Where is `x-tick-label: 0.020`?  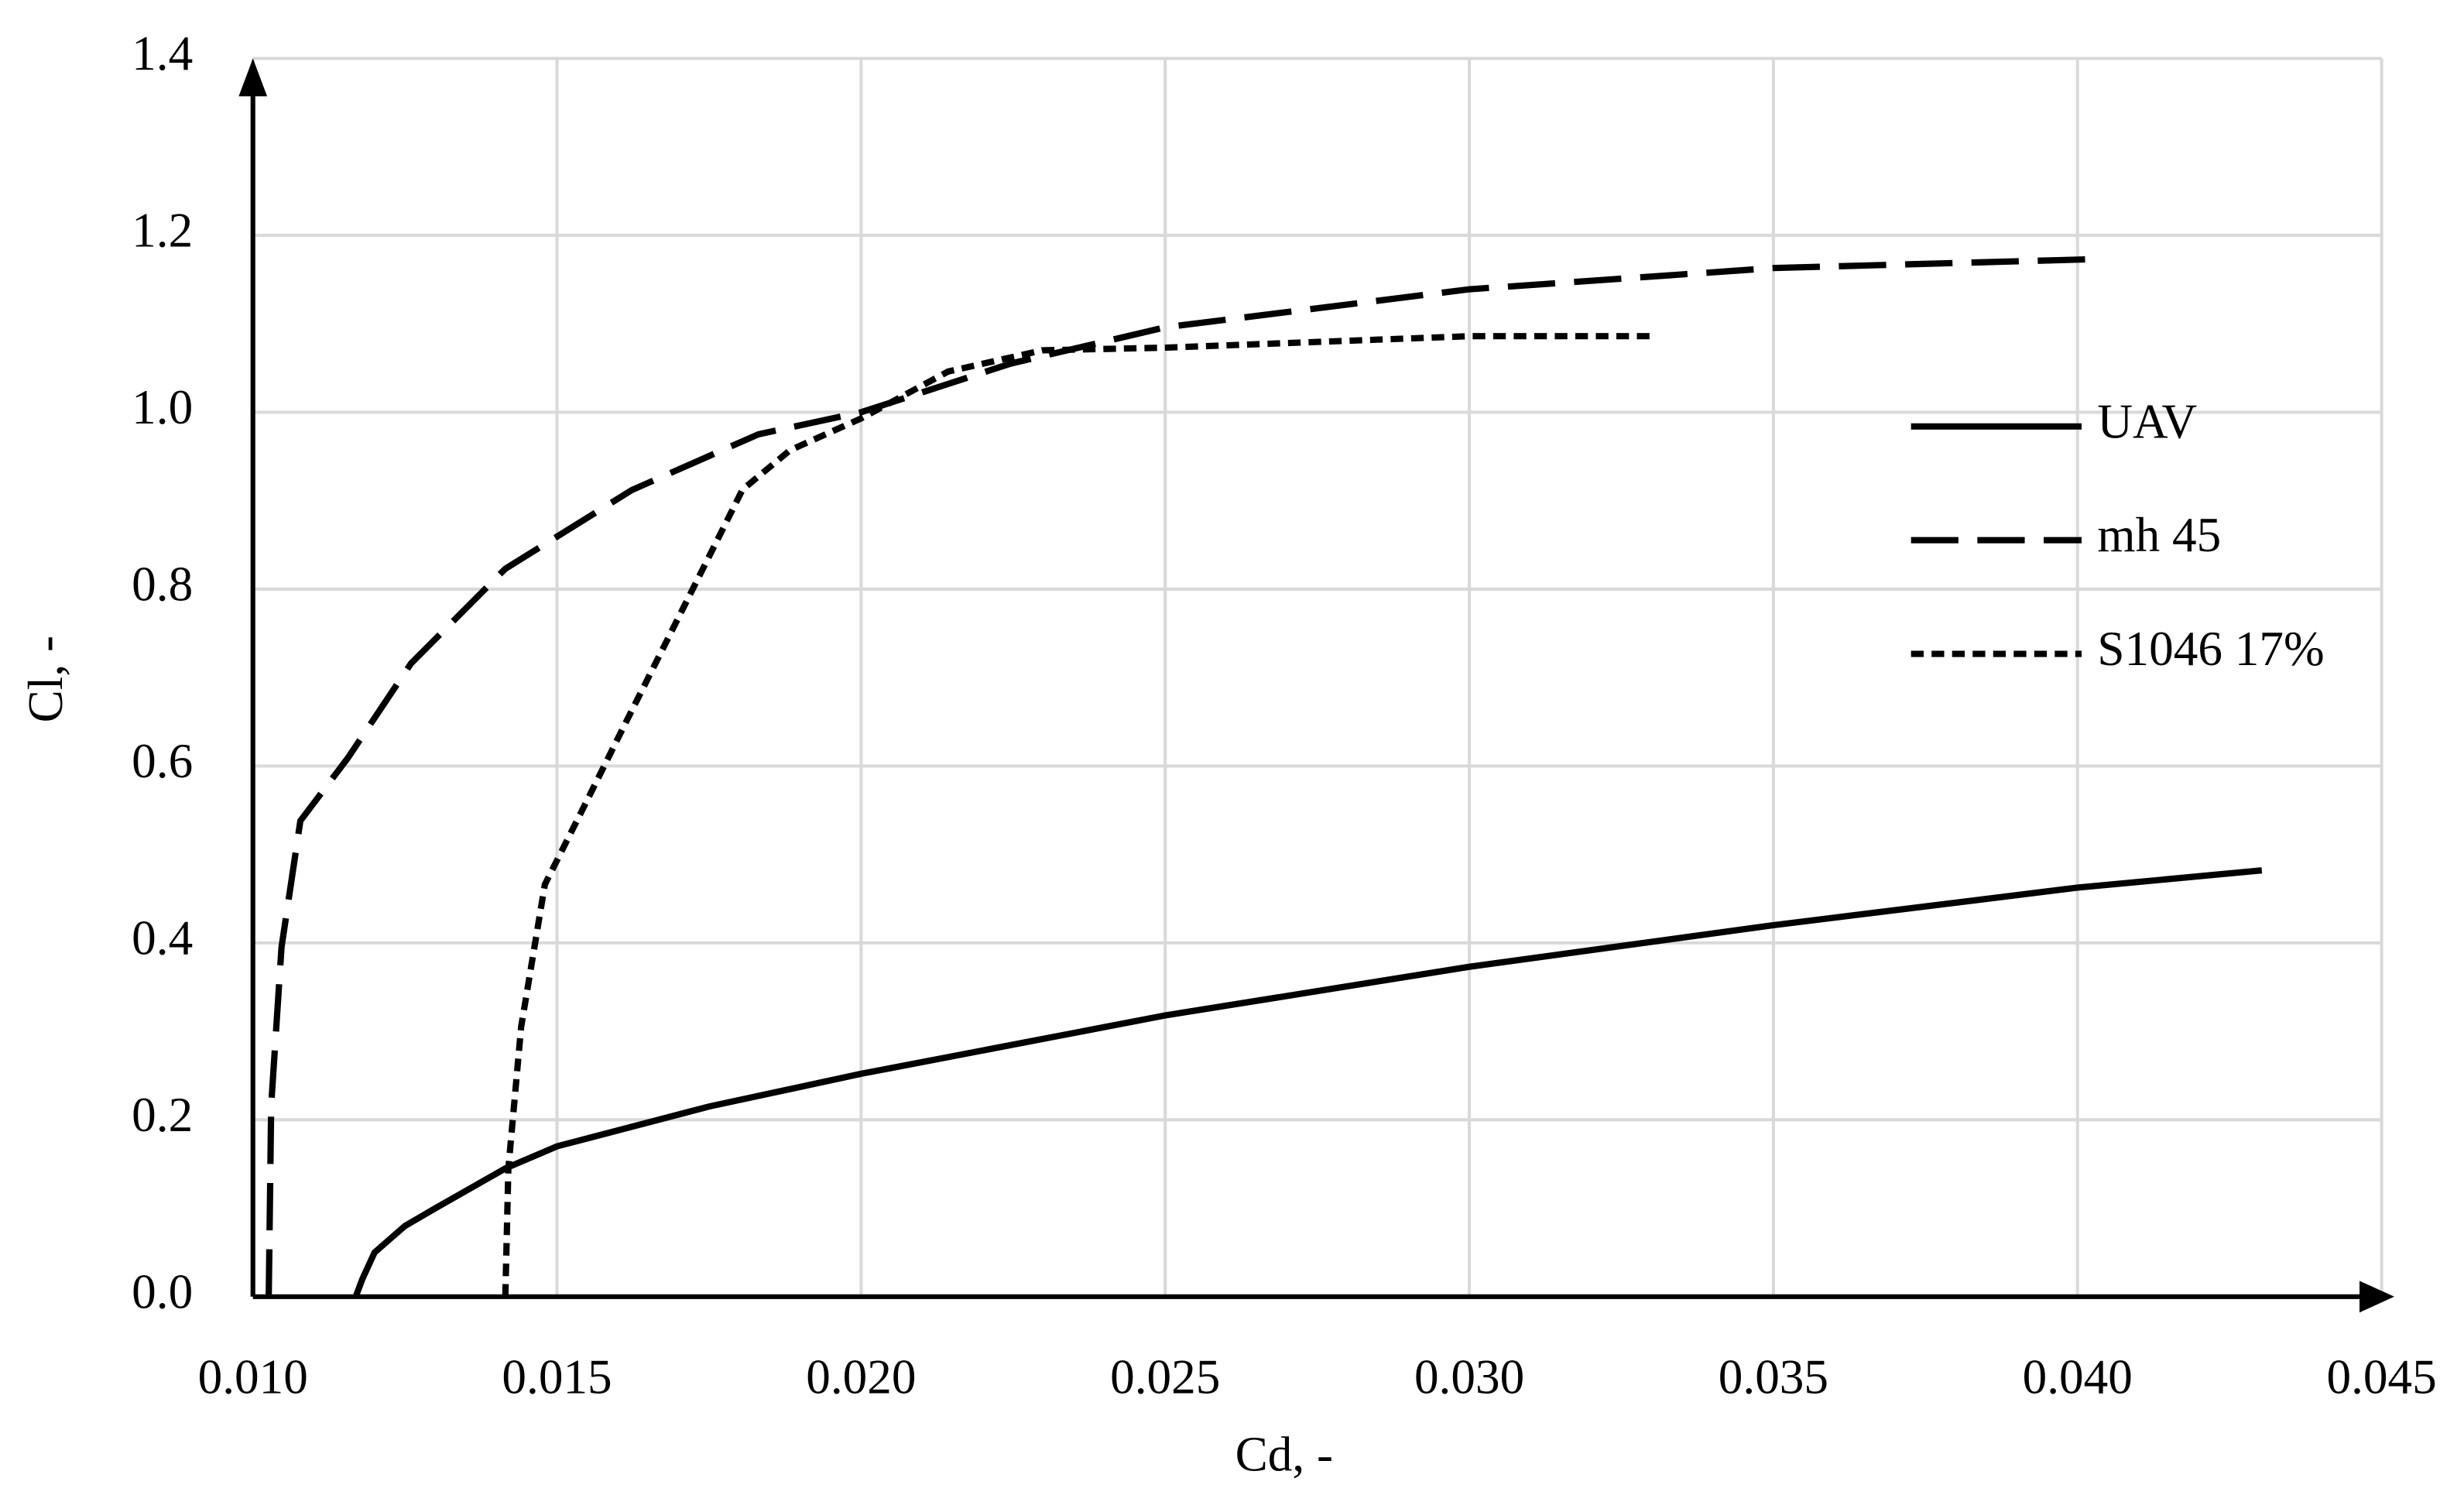
x-tick-label: 0.020 is located at coordinates (861, 1376).